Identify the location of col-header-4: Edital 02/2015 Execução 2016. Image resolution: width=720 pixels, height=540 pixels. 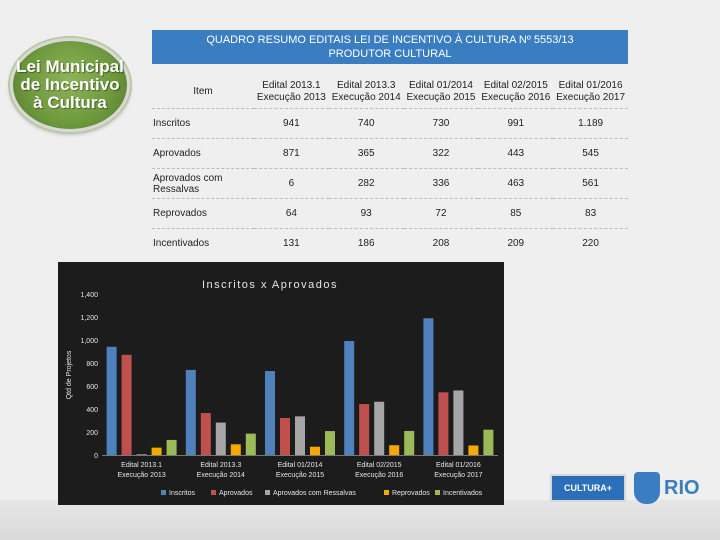
(516, 91).